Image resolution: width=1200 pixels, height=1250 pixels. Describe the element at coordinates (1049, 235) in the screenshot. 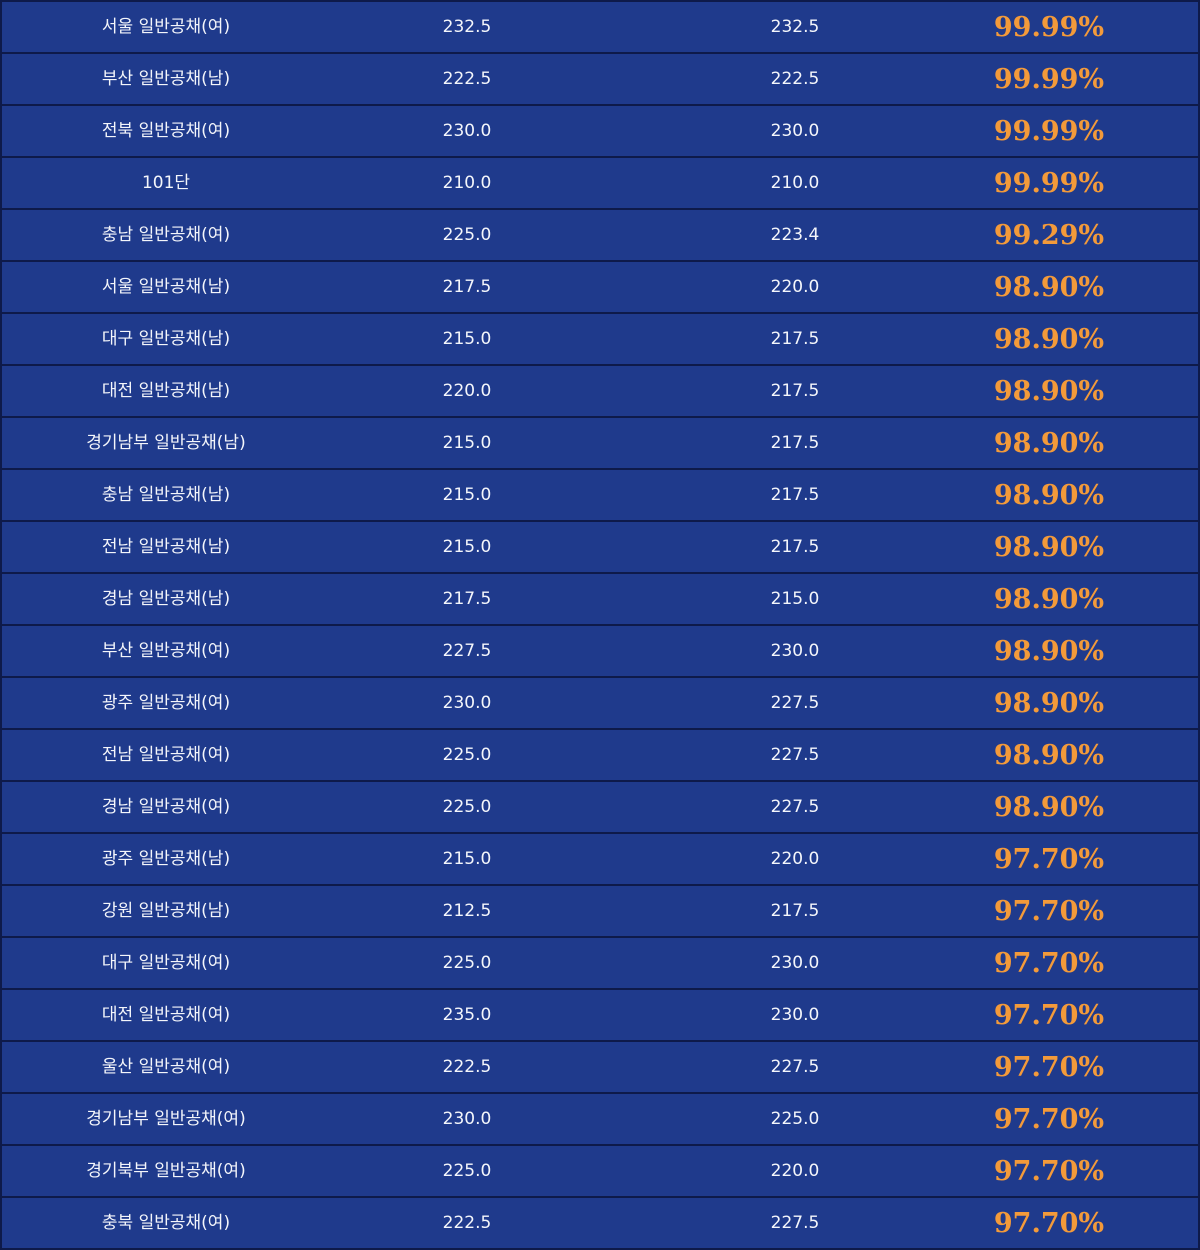

I see `rate-percent-cell: 99.29%` at that location.